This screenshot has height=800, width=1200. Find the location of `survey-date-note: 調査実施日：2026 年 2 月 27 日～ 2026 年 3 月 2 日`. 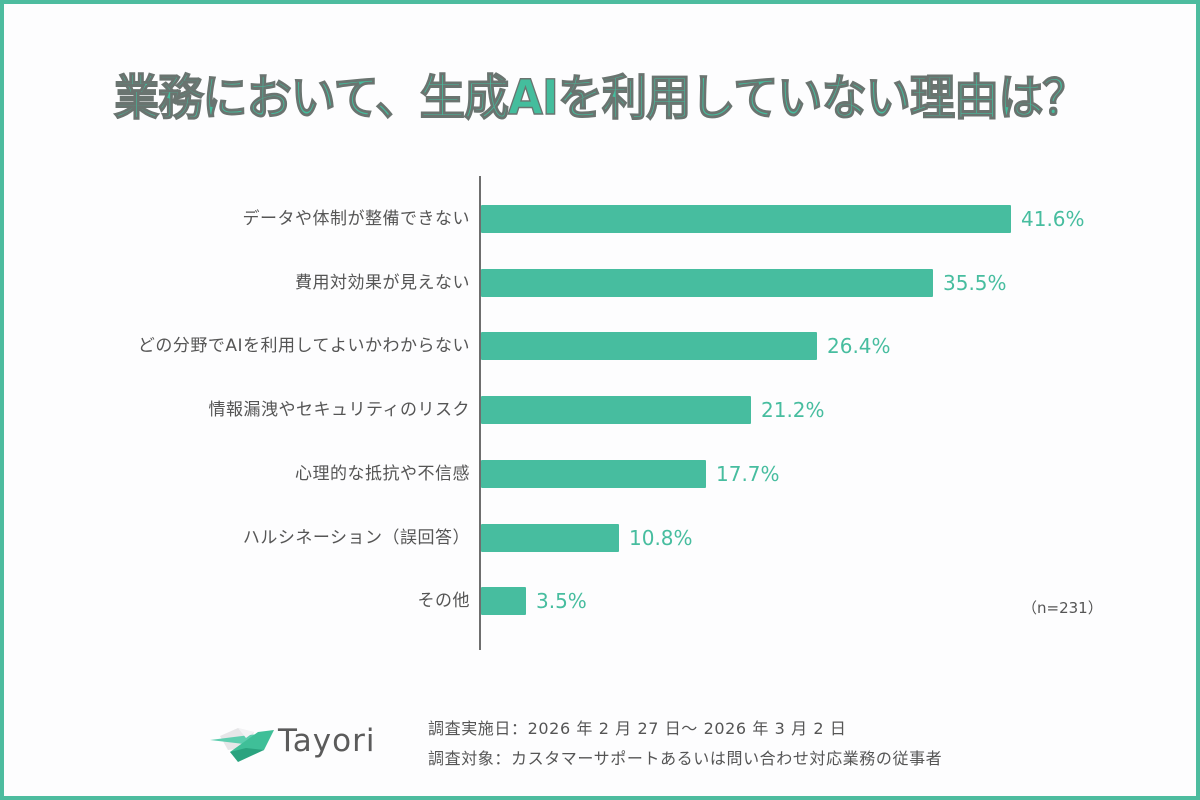

survey-date-note: 調査実施日：2026 年 2 月 27 日～ 2026 年 3 月 2 日 is located at coordinates (637, 728).